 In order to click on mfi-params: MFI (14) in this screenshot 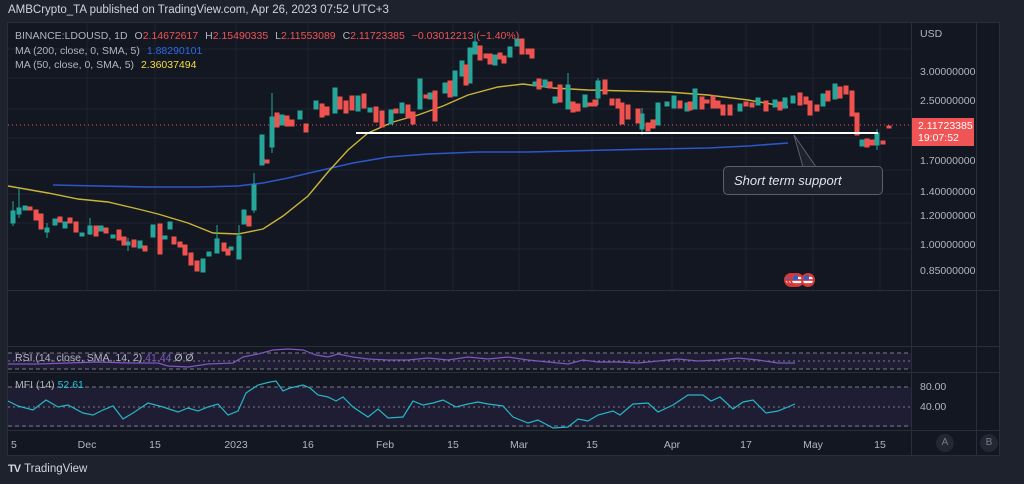, I will do `click(35, 385)`.